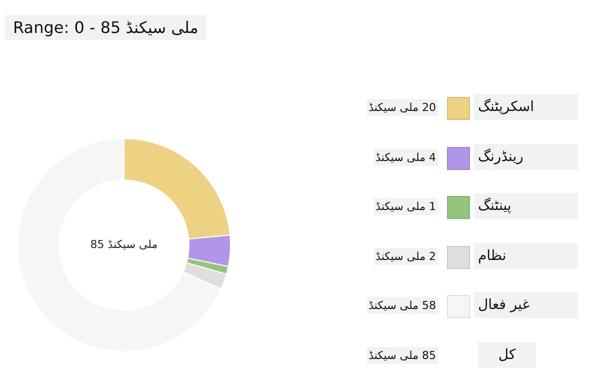  What do you see at coordinates (105, 27) in the screenshot?
I see `chart-title: Range: 0 - 85 ملی سیکنڈ` at bounding box center [105, 27].